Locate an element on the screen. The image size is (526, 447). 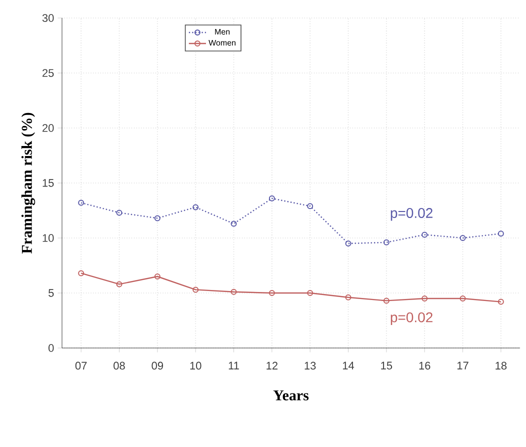
x-tick-label: 12 is located at coordinates (272, 366).